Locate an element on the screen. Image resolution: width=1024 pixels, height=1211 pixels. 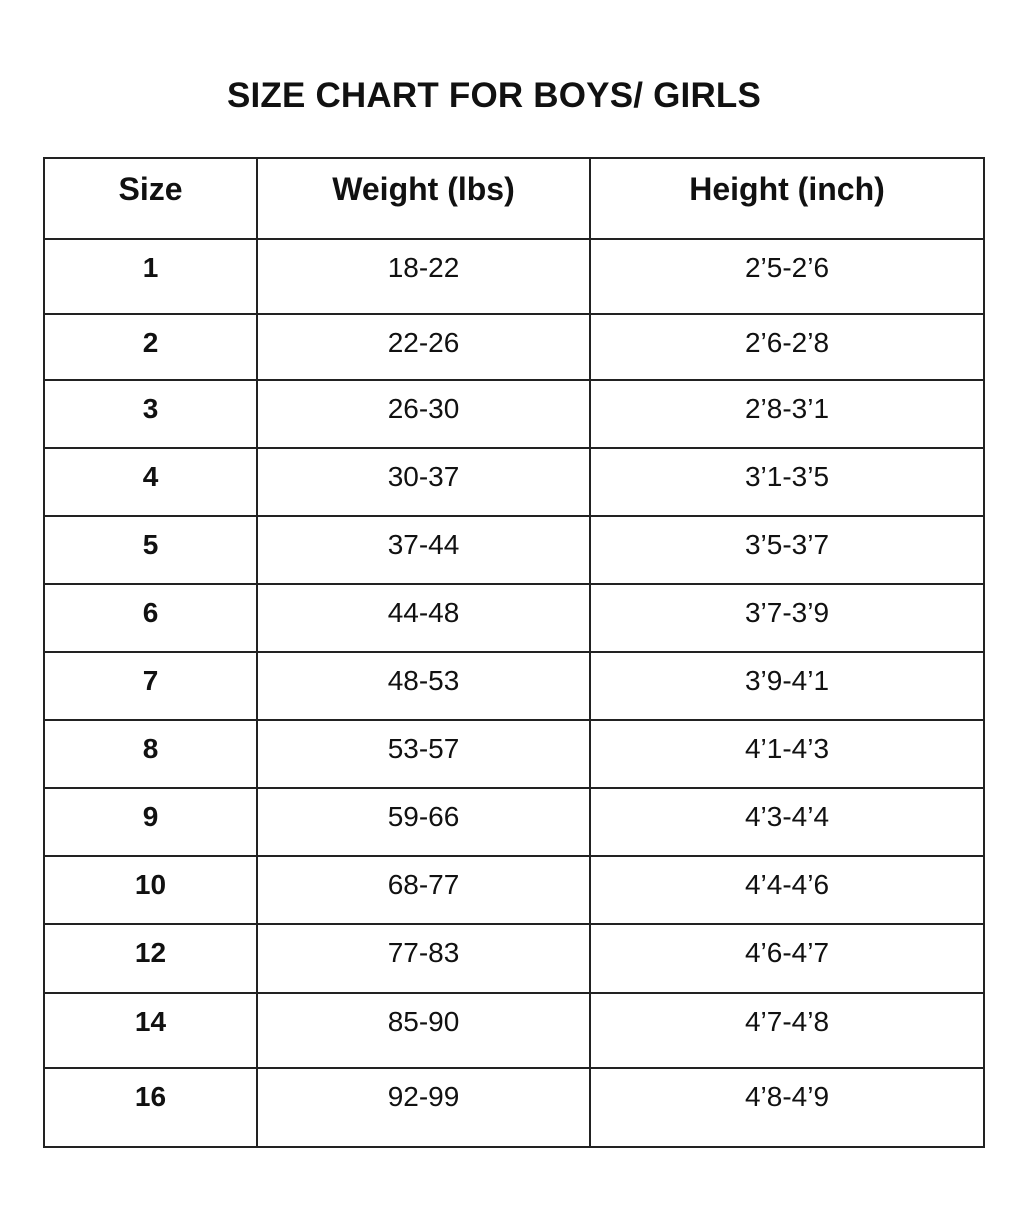
cell-weight: 68-77 is located at coordinates (423, 890).